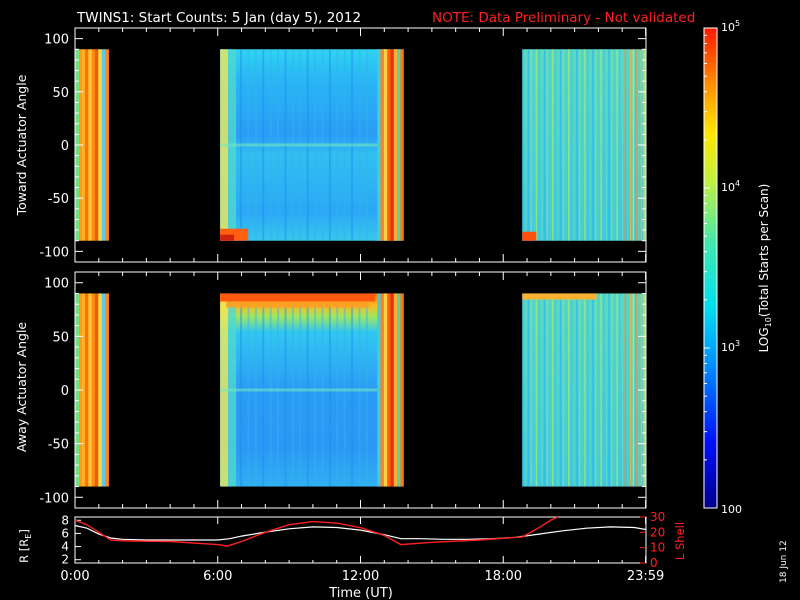  I want to click on time-tick-label: 23:59, so click(645, 576).